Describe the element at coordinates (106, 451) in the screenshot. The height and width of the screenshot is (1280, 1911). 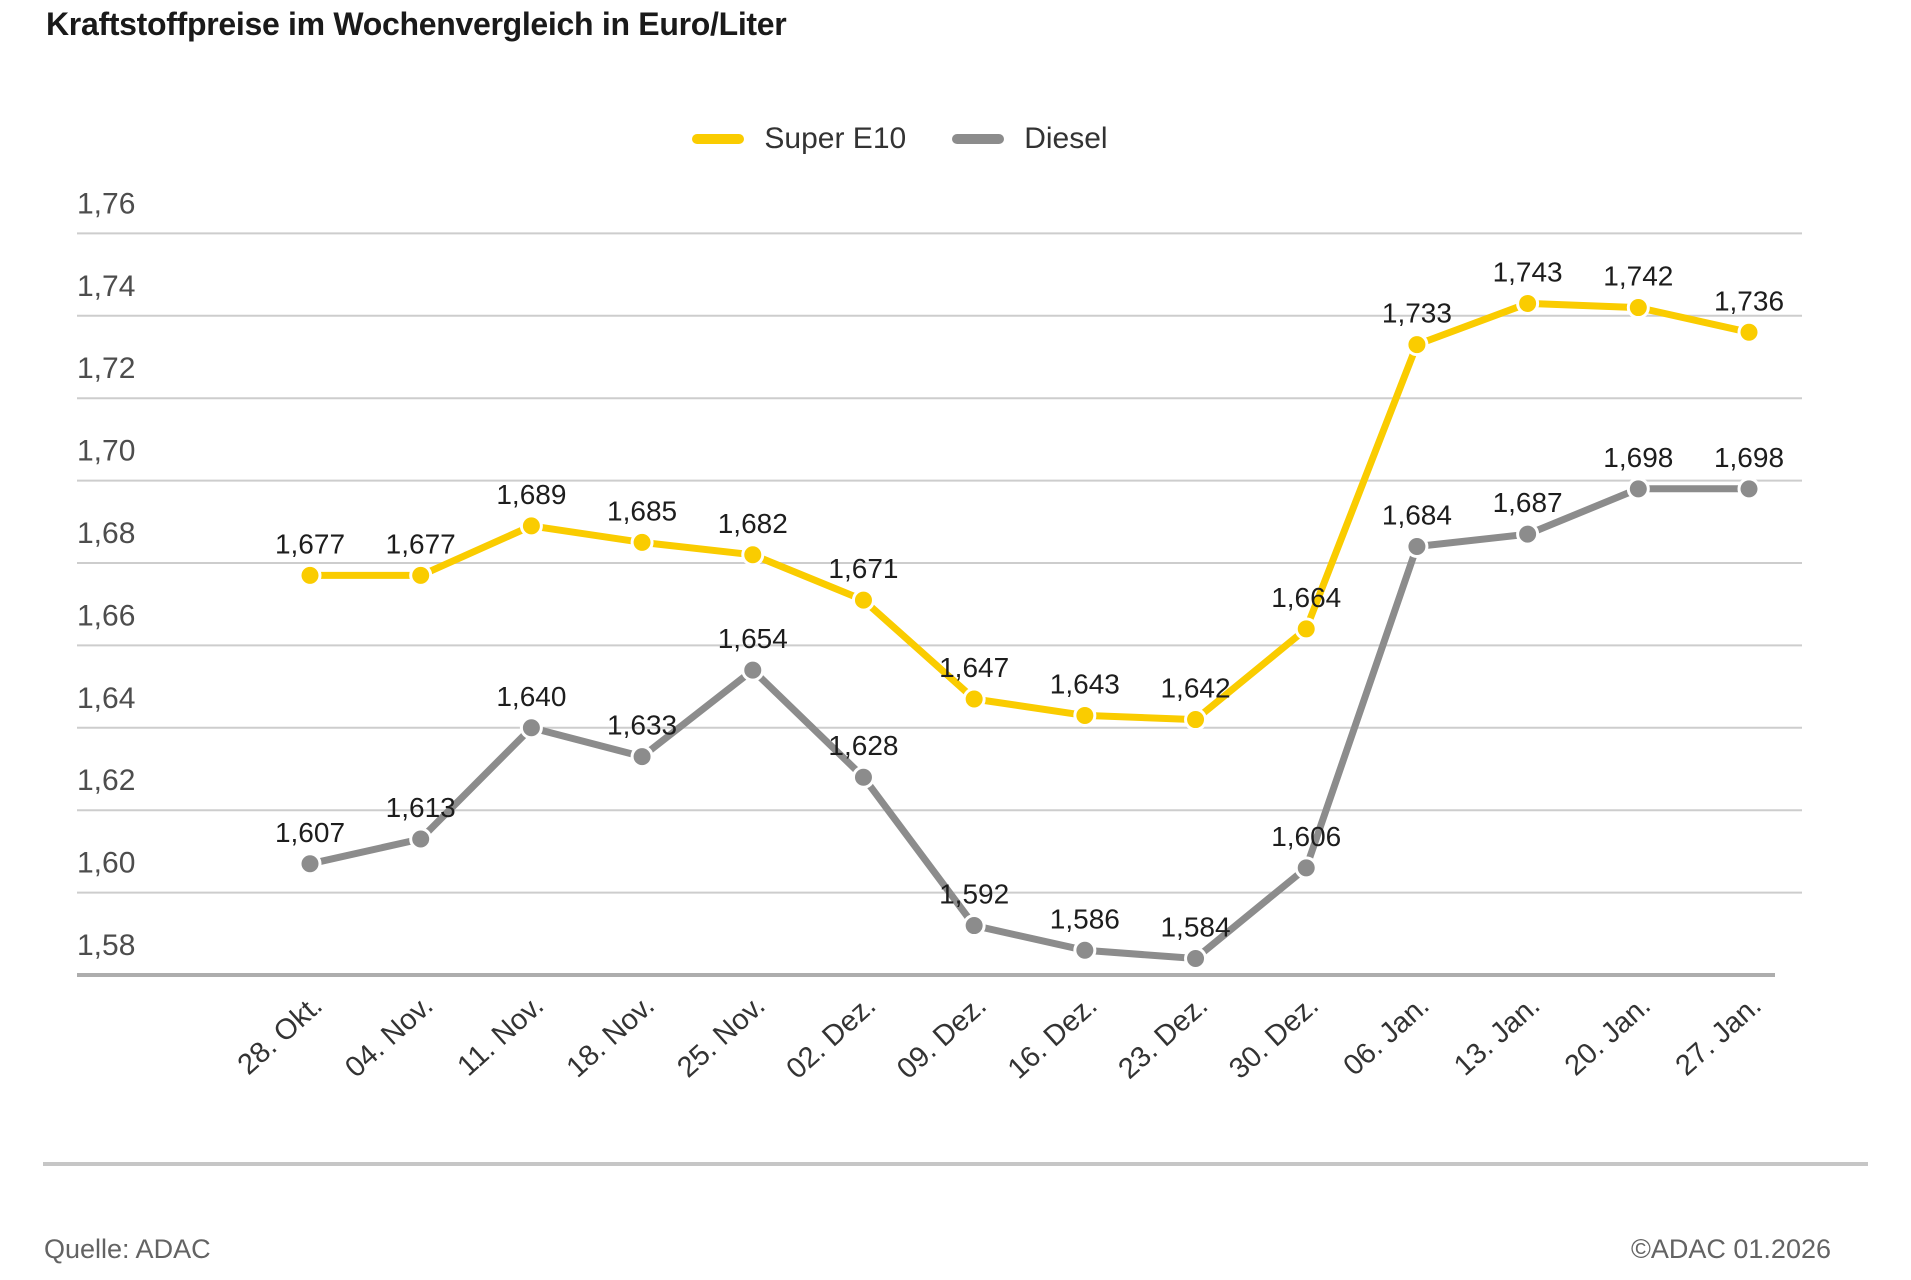
I see `y-tick-label: 1,70` at that location.